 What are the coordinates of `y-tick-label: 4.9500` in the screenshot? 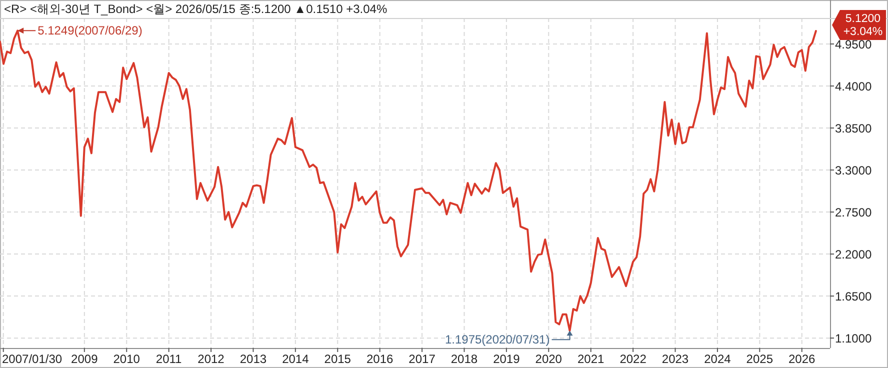 It's located at (853, 44).